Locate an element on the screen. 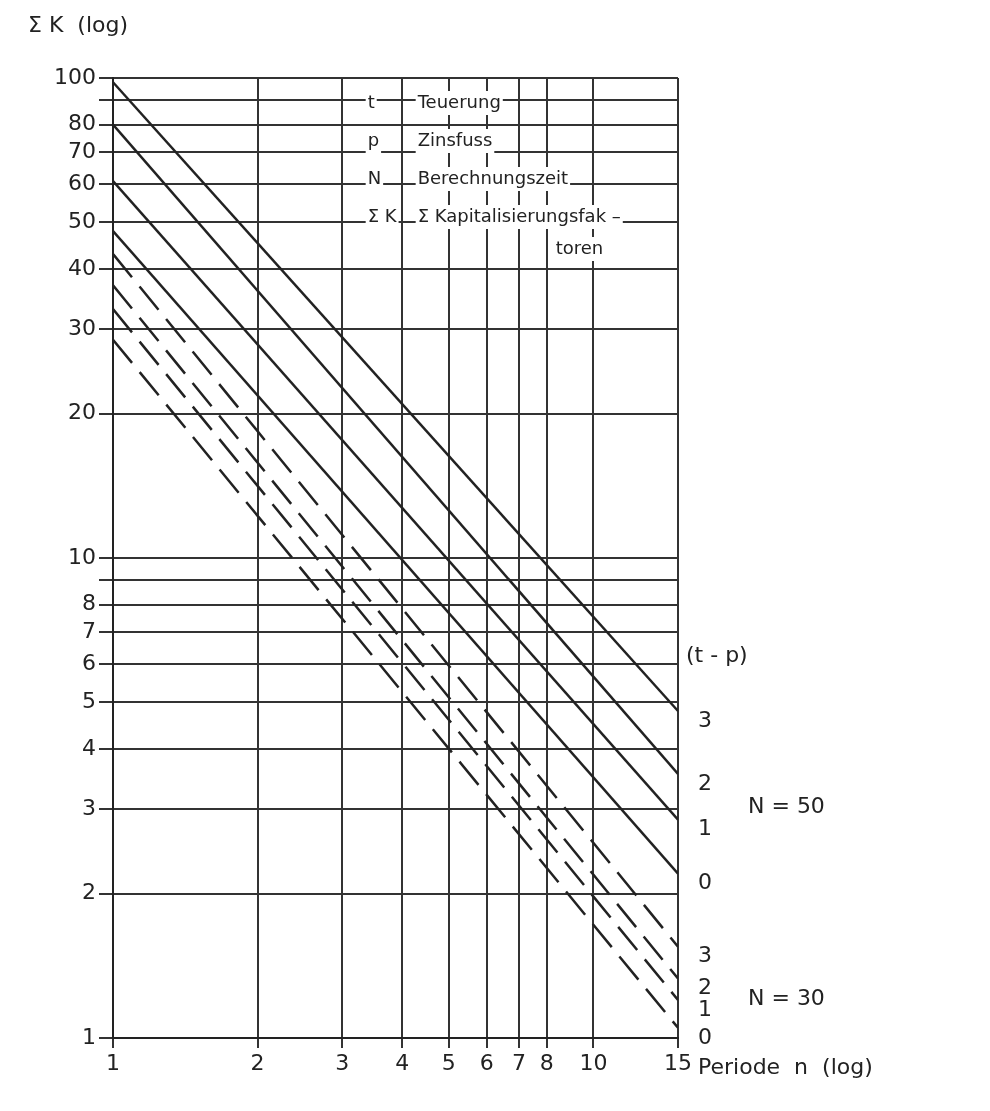 The width and height of the screenshot is (990, 1111). text: (t - p) is located at coordinates (717, 654).